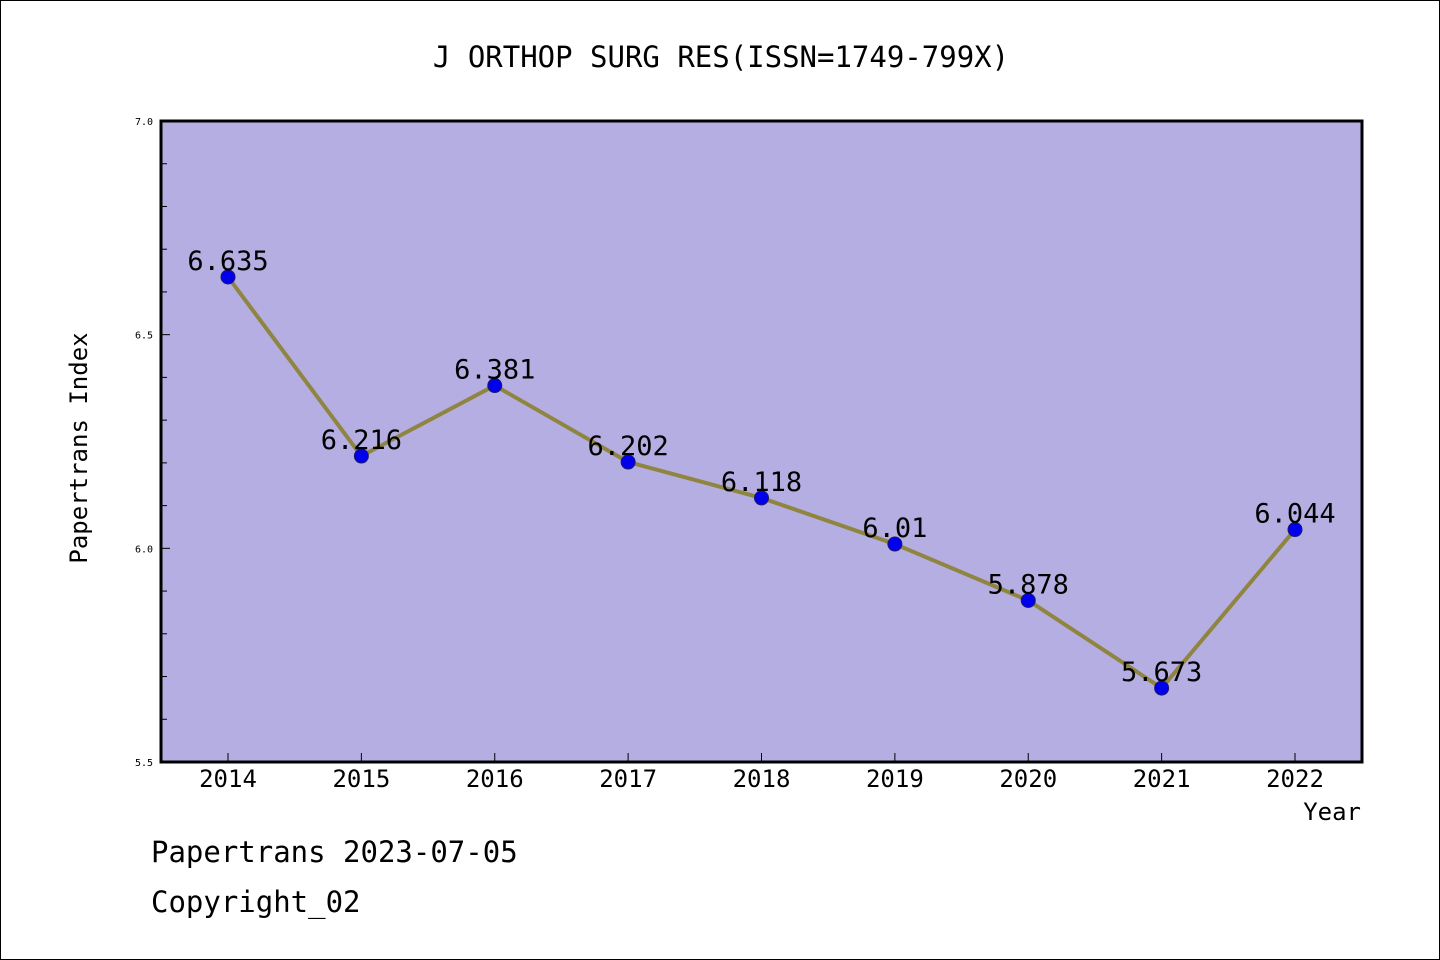  What do you see at coordinates (1332, 812) in the screenshot?
I see `x-axis-label: Year` at bounding box center [1332, 812].